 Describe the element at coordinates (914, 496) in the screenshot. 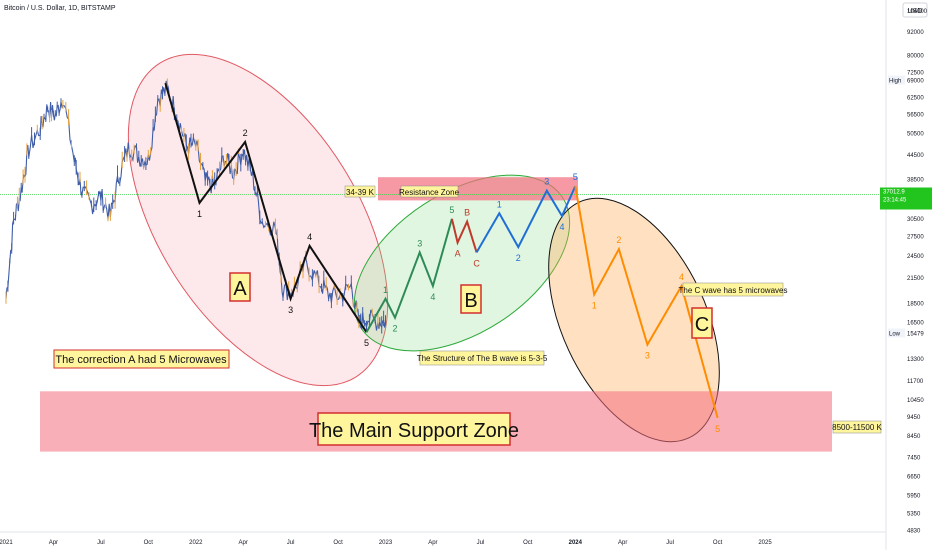

I see `price-tick-label: 5950` at that location.